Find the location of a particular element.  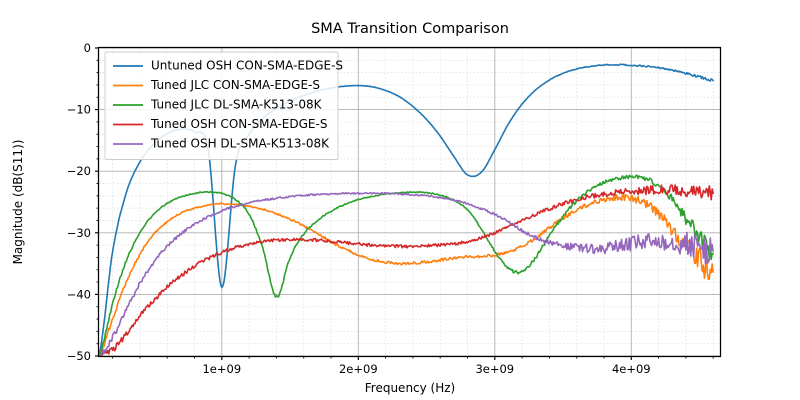

x-tick-label: 2e+09 is located at coordinates (358, 369).